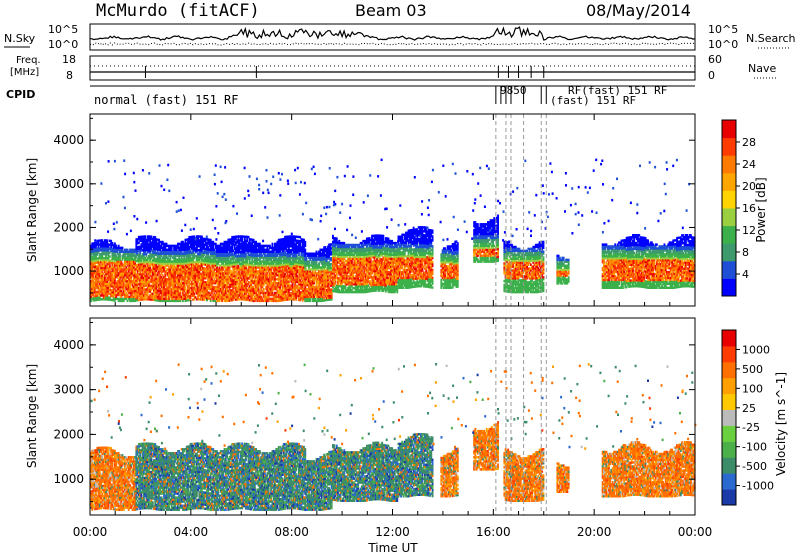  Describe the element at coordinates (69, 75) in the screenshot. I see `freq-tick-lo: 8` at that location.